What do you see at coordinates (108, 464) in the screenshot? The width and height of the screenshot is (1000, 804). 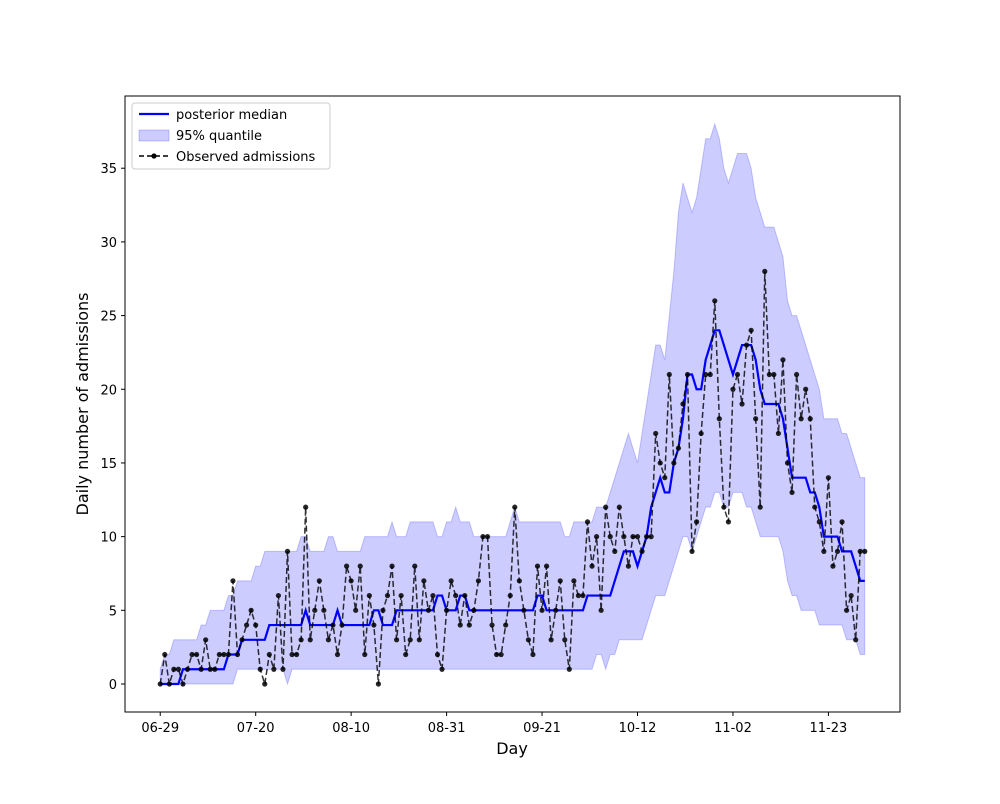 I see `y-tick-label: 15` at bounding box center [108, 464].